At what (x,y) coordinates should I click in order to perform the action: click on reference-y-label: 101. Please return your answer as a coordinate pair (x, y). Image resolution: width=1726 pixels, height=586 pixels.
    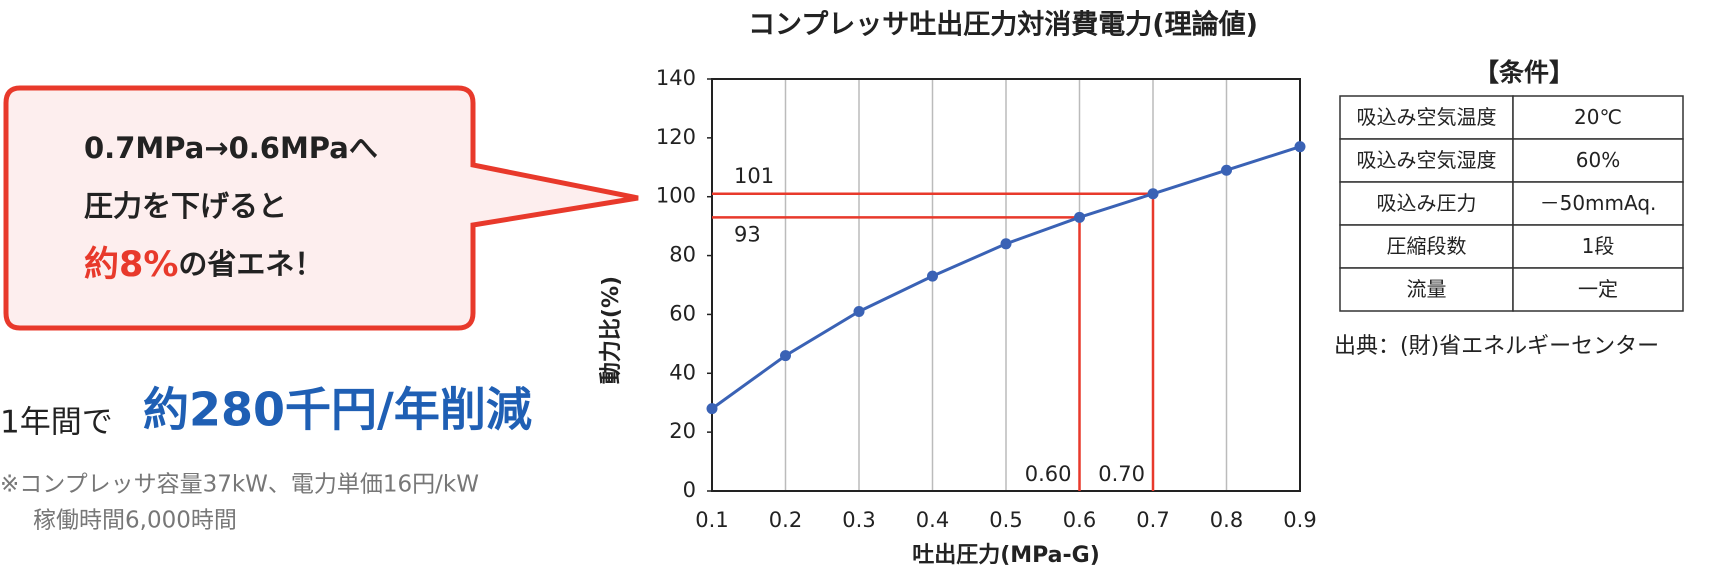
    Looking at the image, I should click on (754, 176).